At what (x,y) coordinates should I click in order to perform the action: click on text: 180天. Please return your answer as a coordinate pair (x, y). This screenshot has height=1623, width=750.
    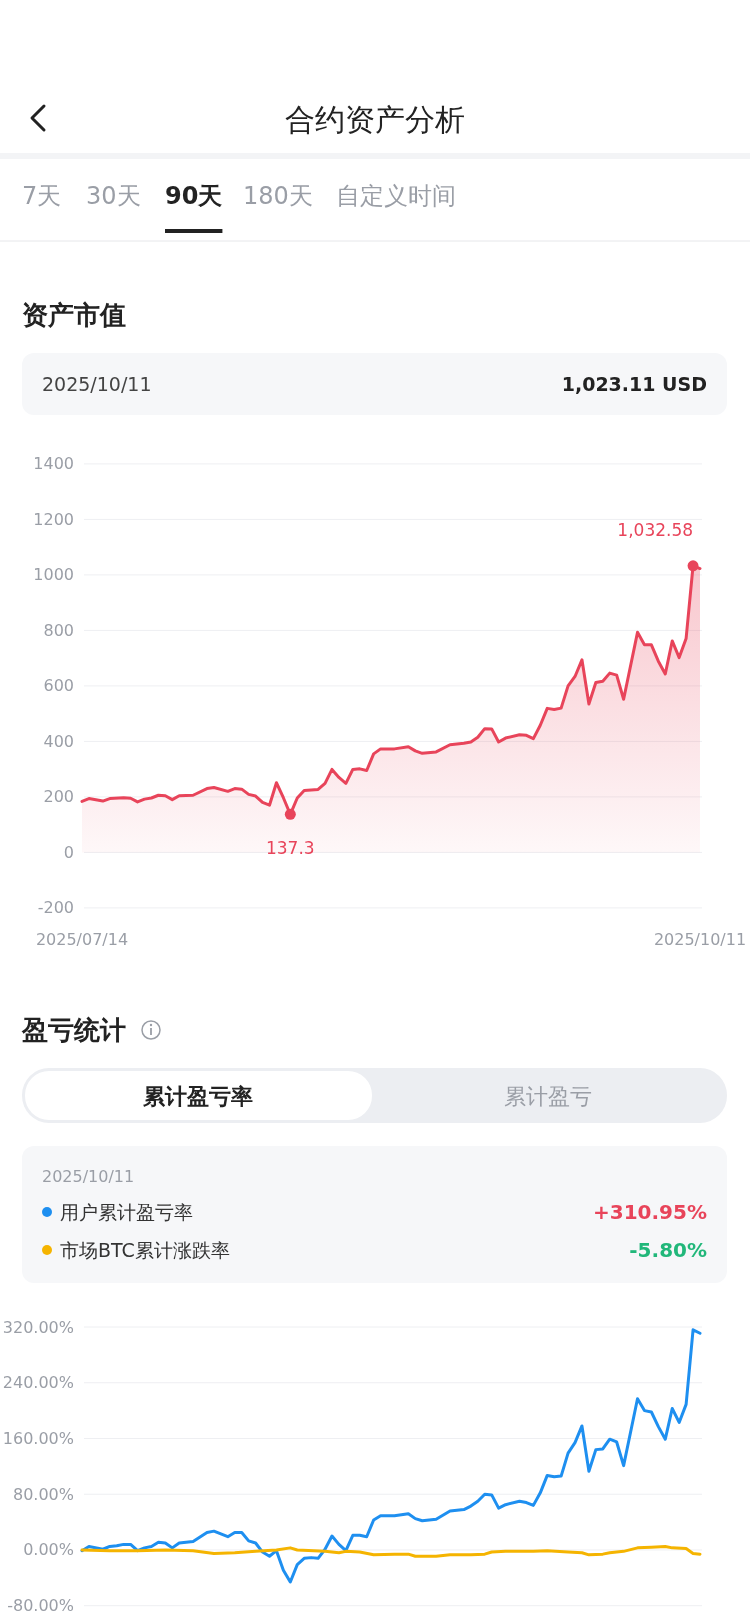
    Looking at the image, I should click on (278, 196).